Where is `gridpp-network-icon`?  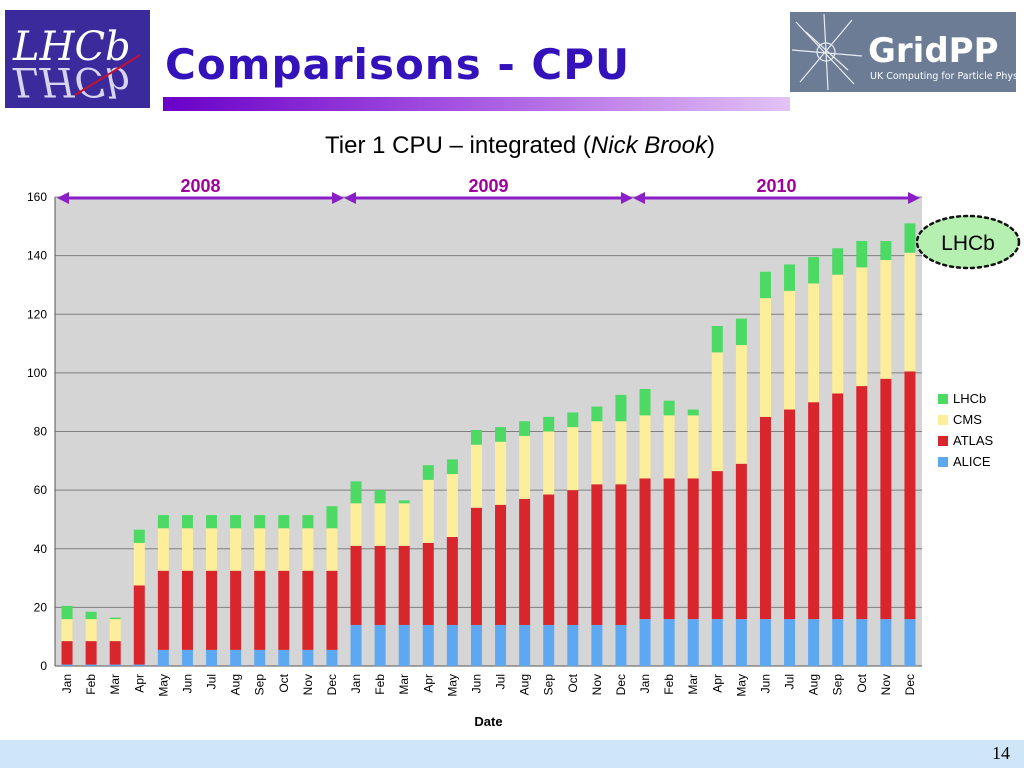
gridpp-network-icon is located at coordinates (827, 52).